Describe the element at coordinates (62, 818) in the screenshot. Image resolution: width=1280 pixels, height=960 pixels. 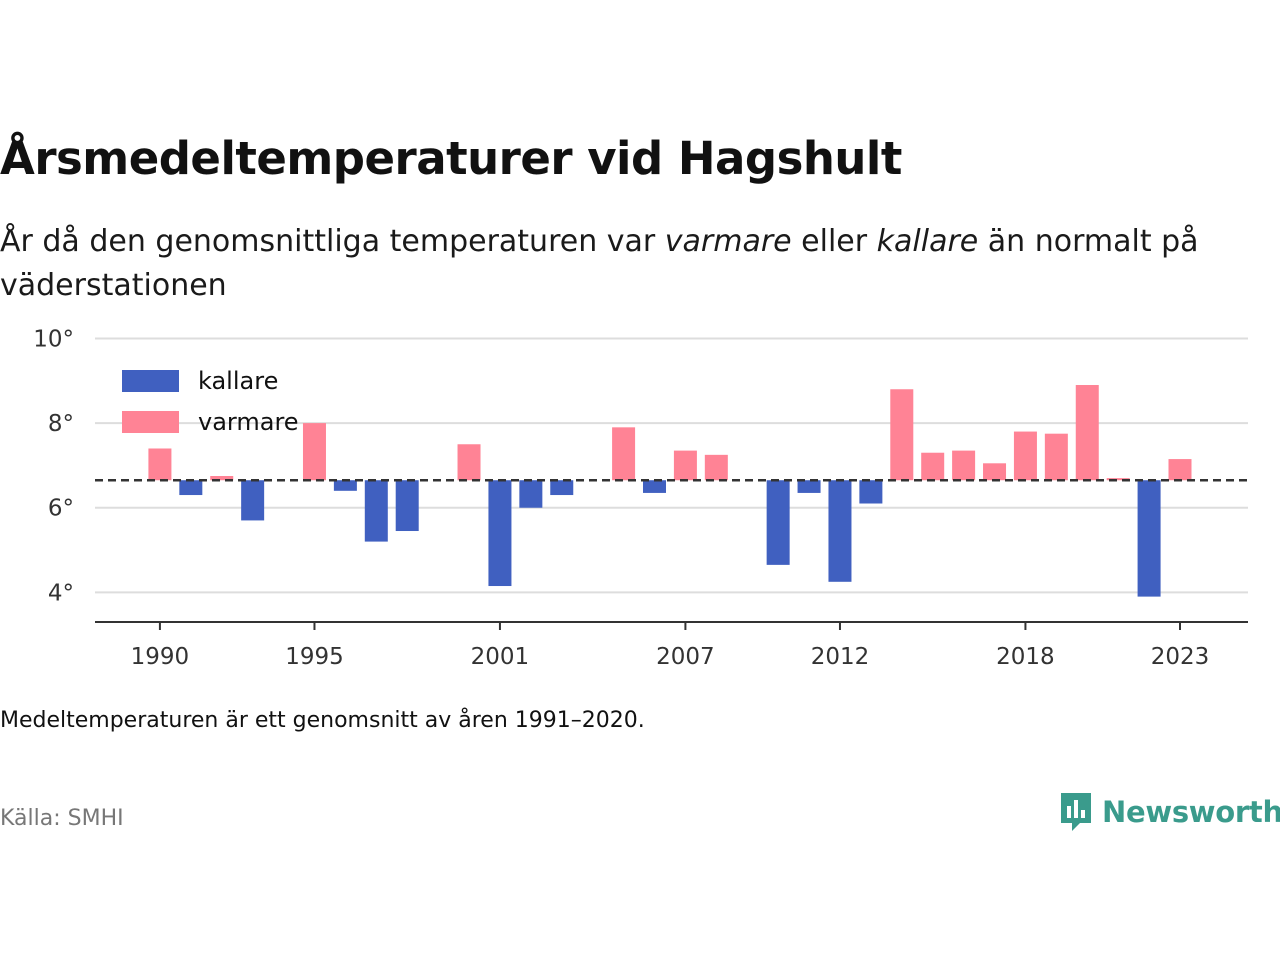
I see `source-label: Källa: SMHI` at that location.